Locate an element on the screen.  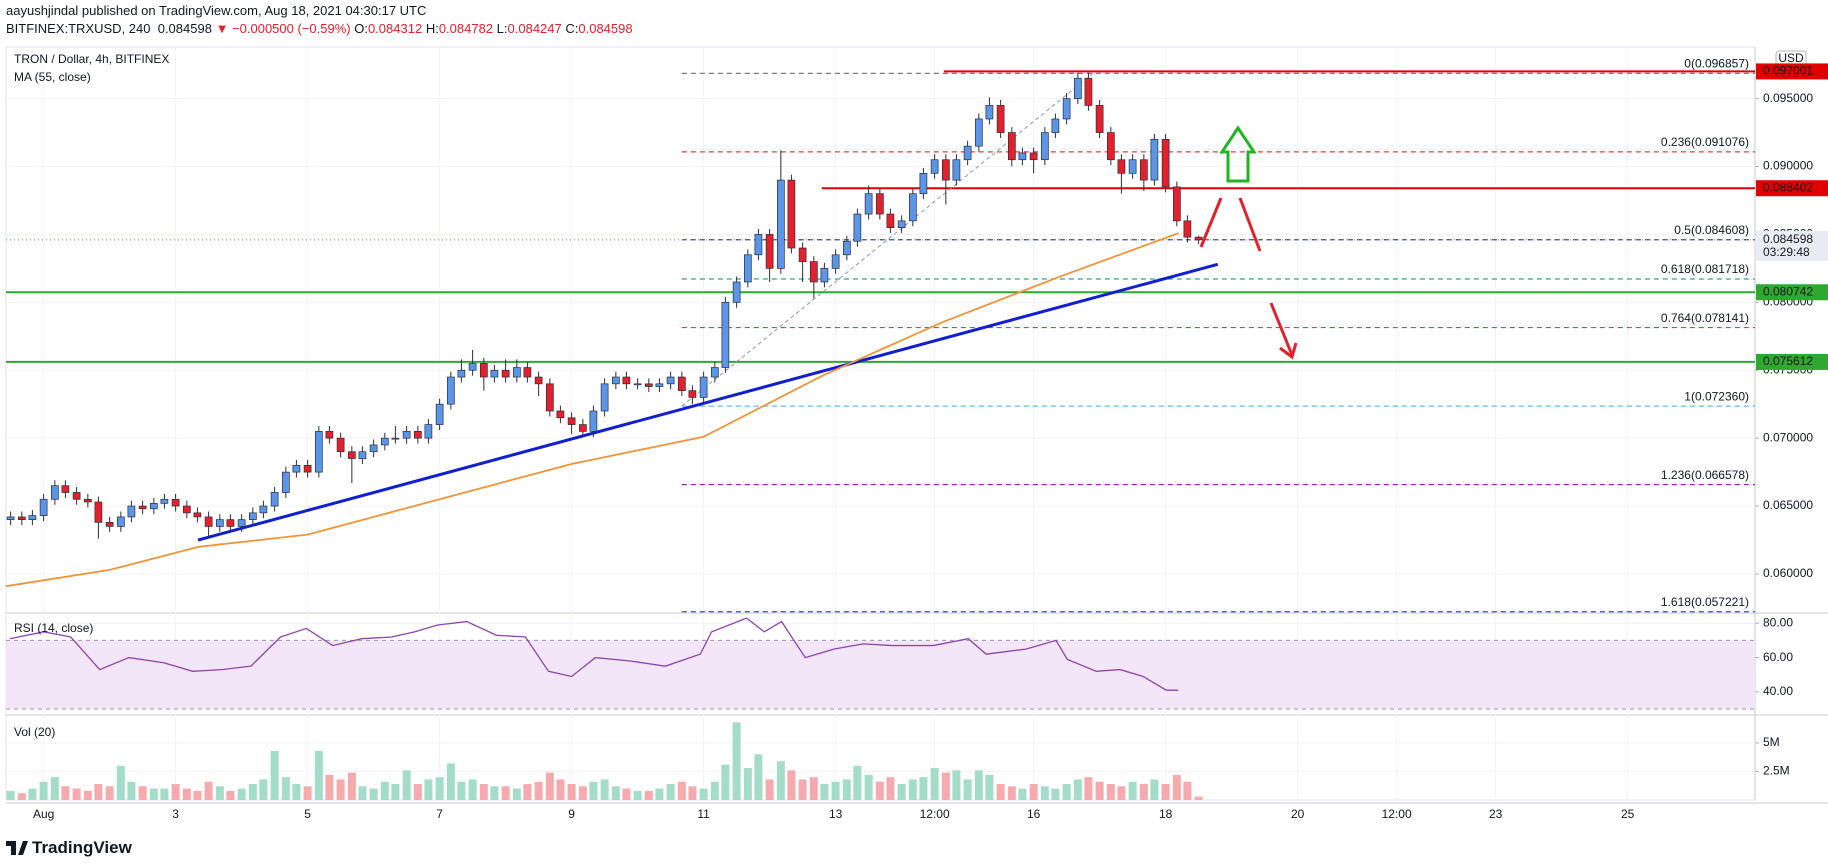
x-tick-label: 3 is located at coordinates (175, 814).